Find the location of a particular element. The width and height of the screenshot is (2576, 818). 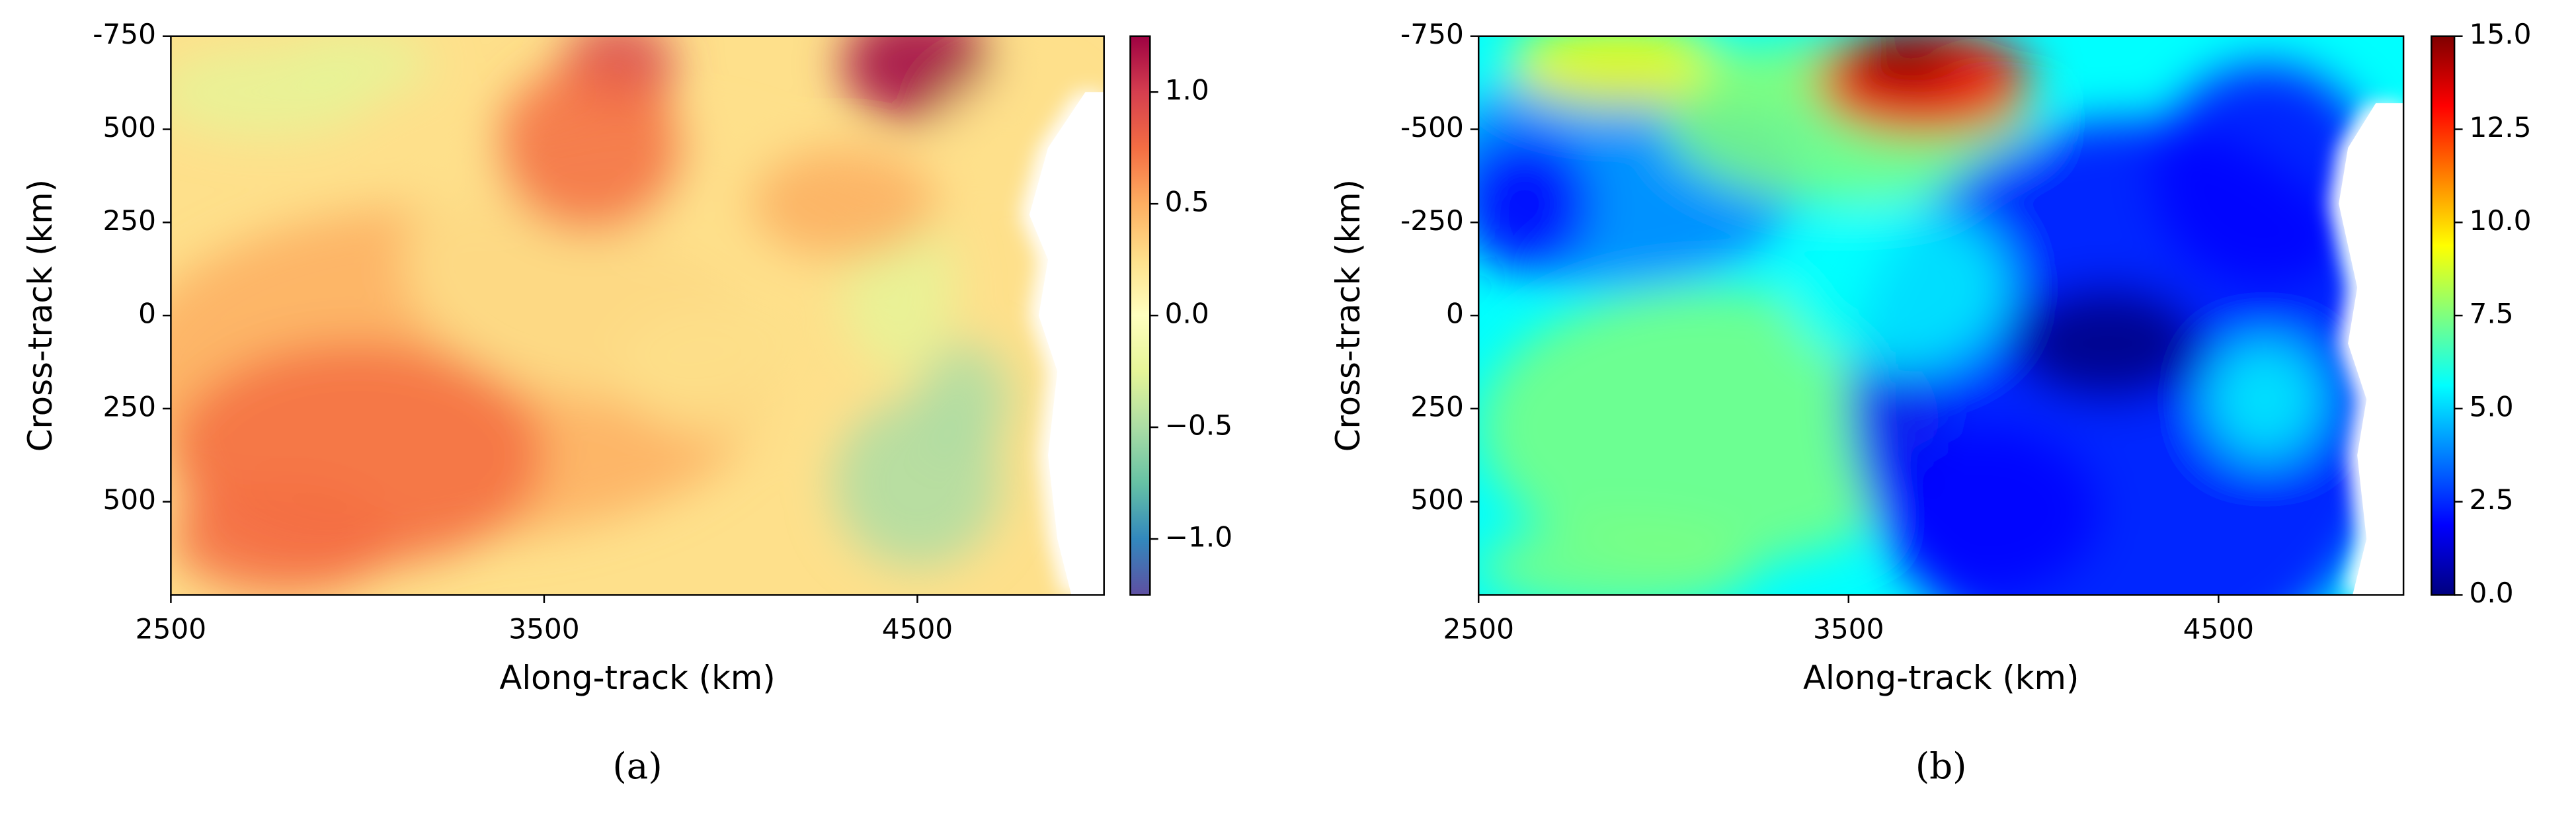

colorbar-tick-label: 5.0 is located at coordinates (2491, 406).